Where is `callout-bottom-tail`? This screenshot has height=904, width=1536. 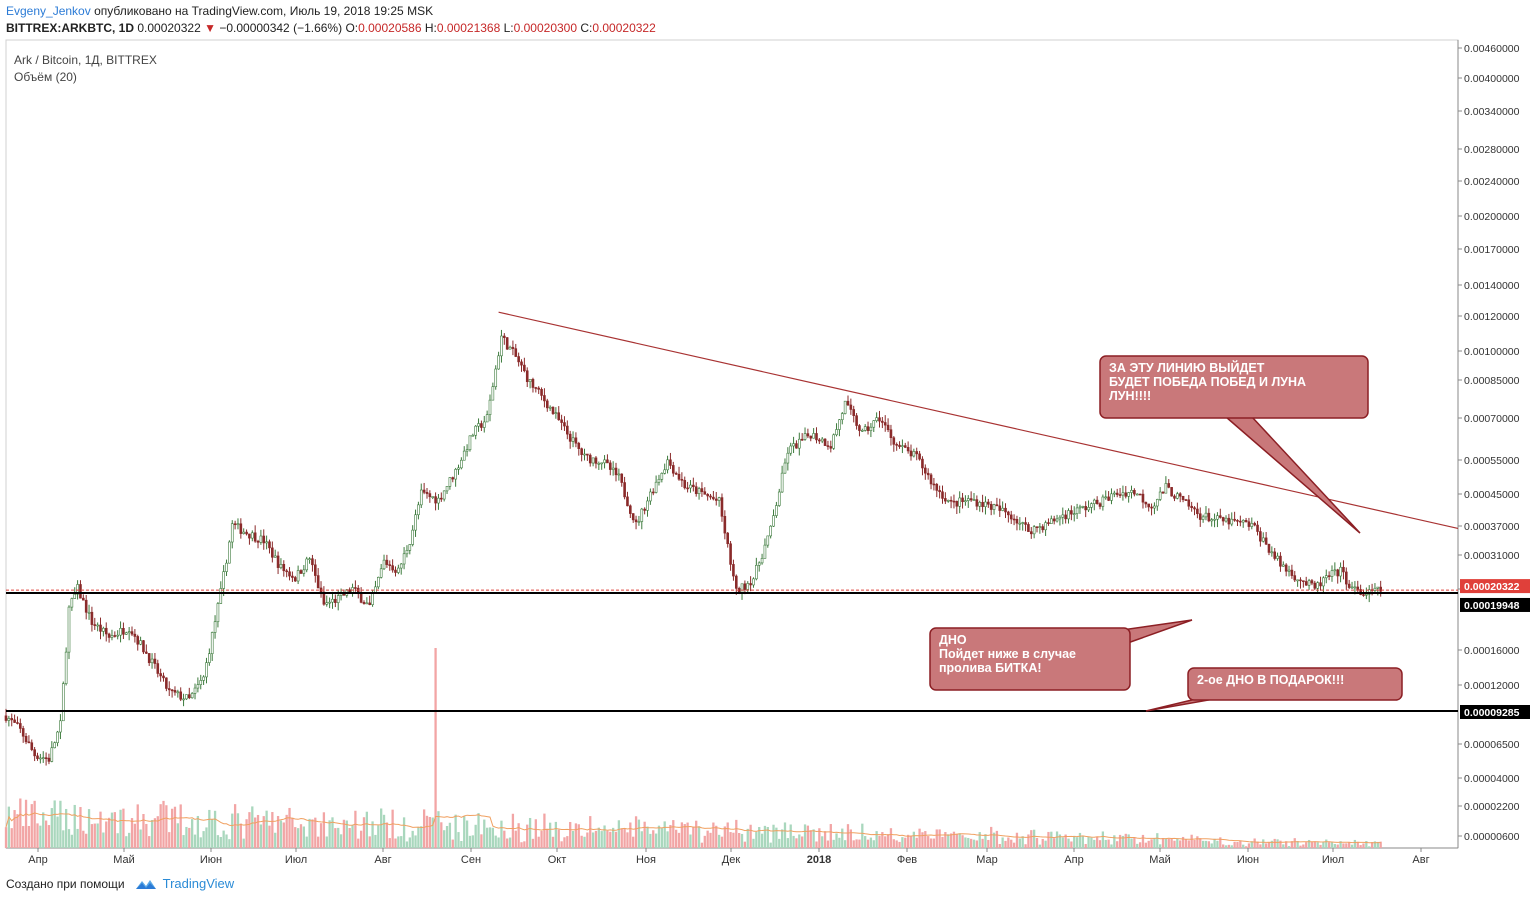 callout-bottom-tail is located at coordinates (1157, 633).